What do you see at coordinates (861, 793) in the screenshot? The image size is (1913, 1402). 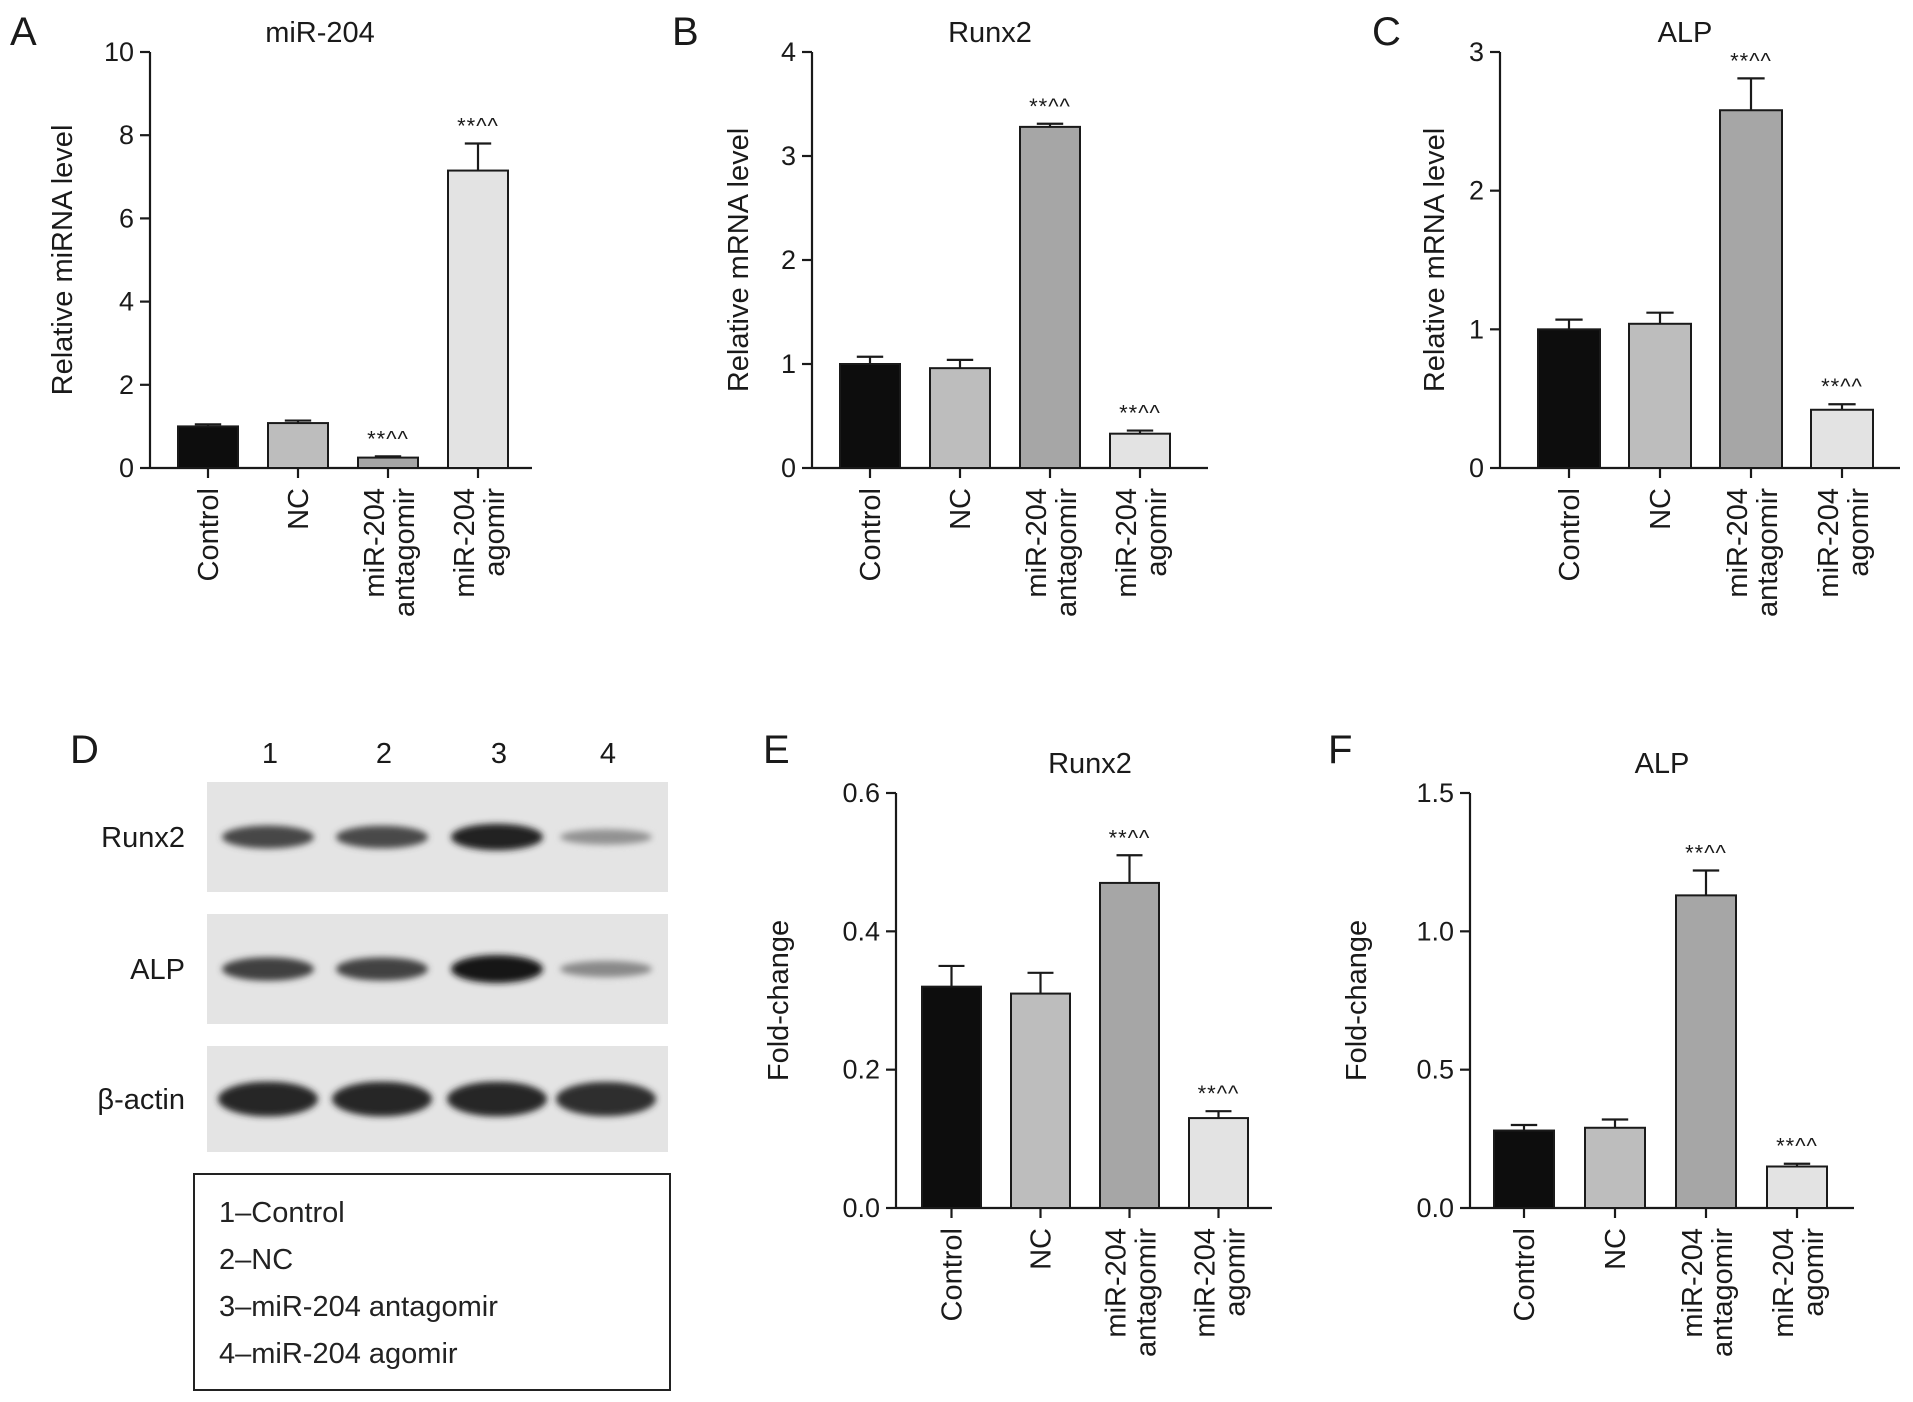 I see `y-tick-label: 0.6` at bounding box center [861, 793].